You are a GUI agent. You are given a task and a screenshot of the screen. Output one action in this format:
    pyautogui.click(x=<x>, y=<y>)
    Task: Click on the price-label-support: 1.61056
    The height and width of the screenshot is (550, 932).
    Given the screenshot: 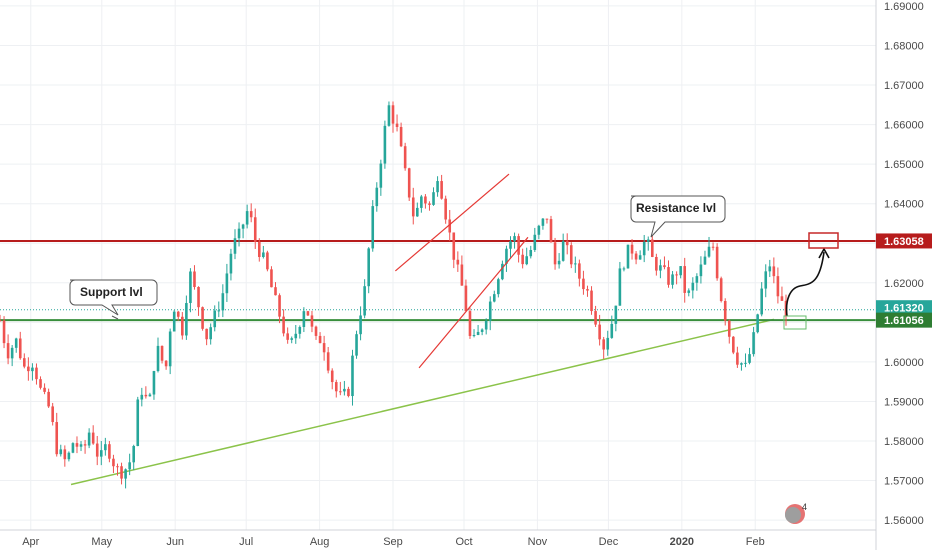 What is the action you would take?
    pyautogui.click(x=904, y=320)
    